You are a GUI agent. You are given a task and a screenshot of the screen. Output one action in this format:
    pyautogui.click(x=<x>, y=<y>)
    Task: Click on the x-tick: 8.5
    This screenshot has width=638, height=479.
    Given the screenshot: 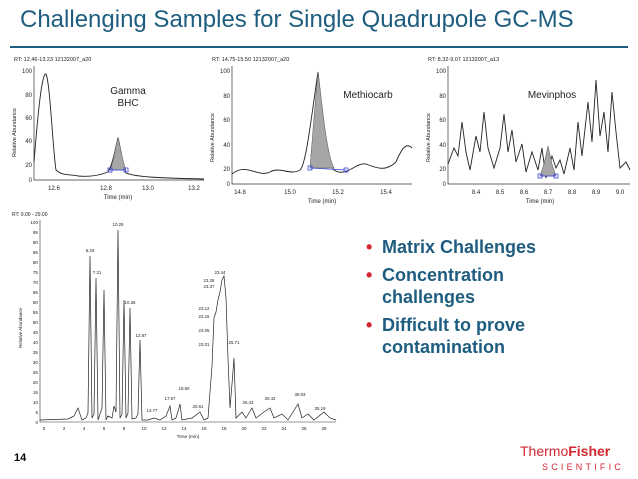 What is the action you would take?
    pyautogui.click(x=500, y=193)
    